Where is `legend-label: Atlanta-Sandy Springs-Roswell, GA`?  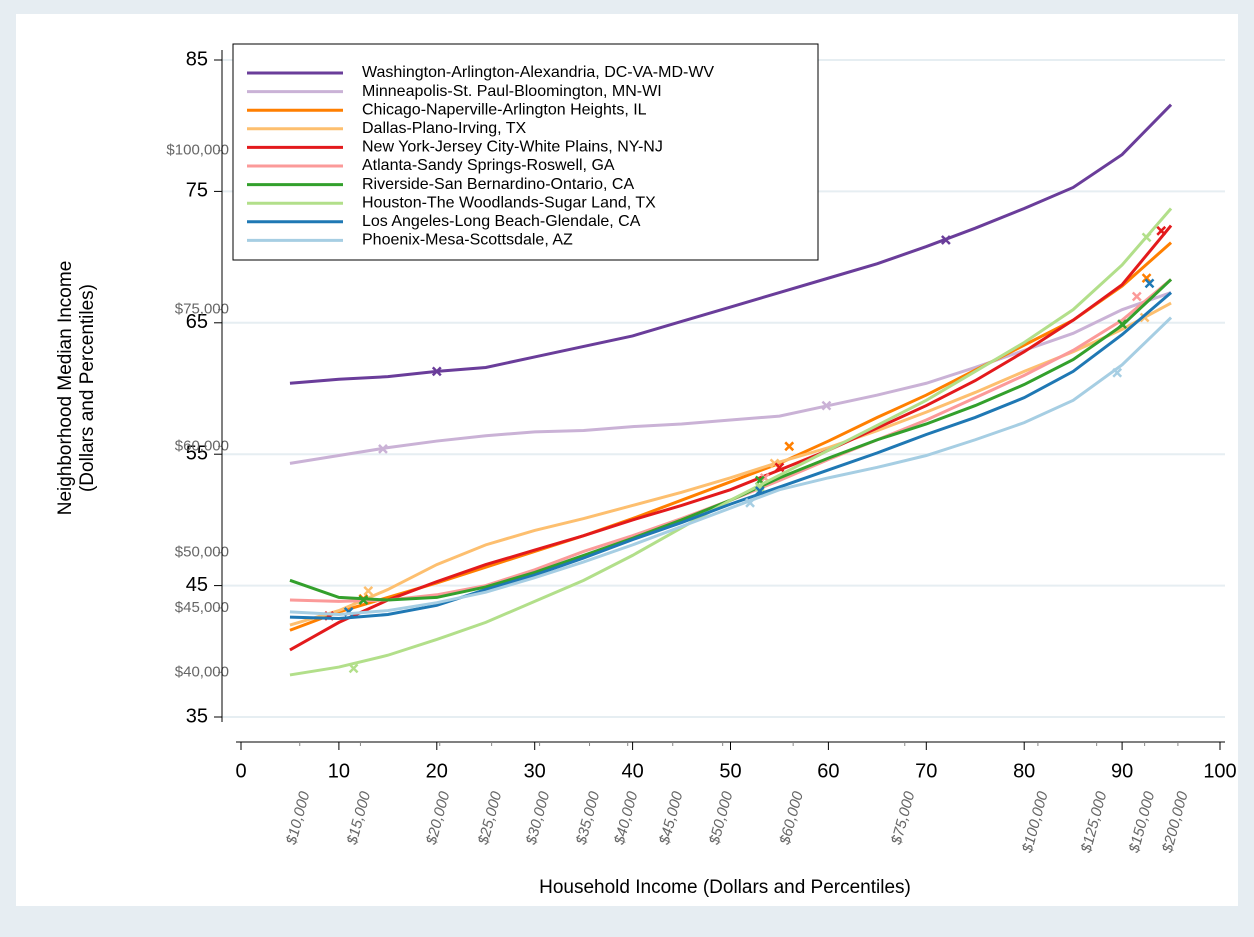
legend-label: Atlanta-Sandy Springs-Roswell, GA is located at coordinates (488, 165).